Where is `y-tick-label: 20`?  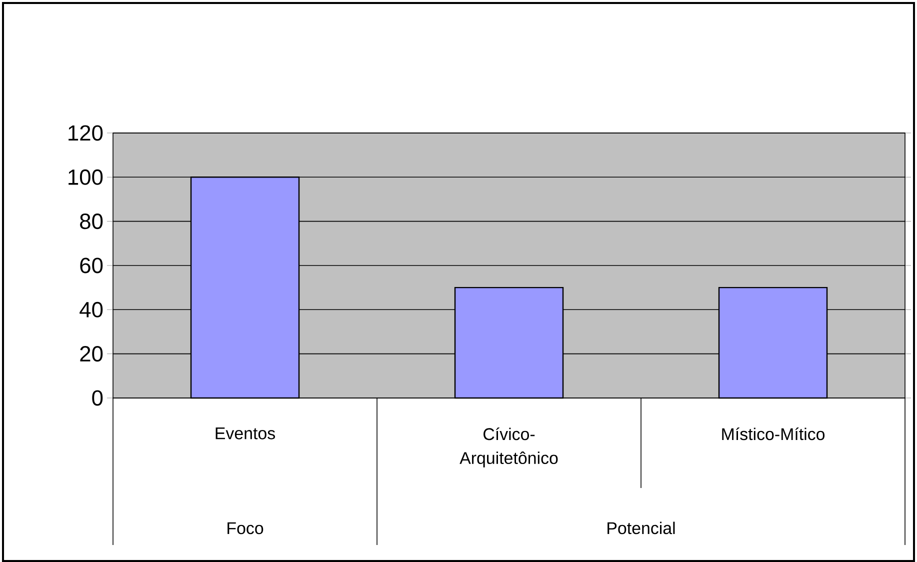 y-tick-label: 20 is located at coordinates (91, 354).